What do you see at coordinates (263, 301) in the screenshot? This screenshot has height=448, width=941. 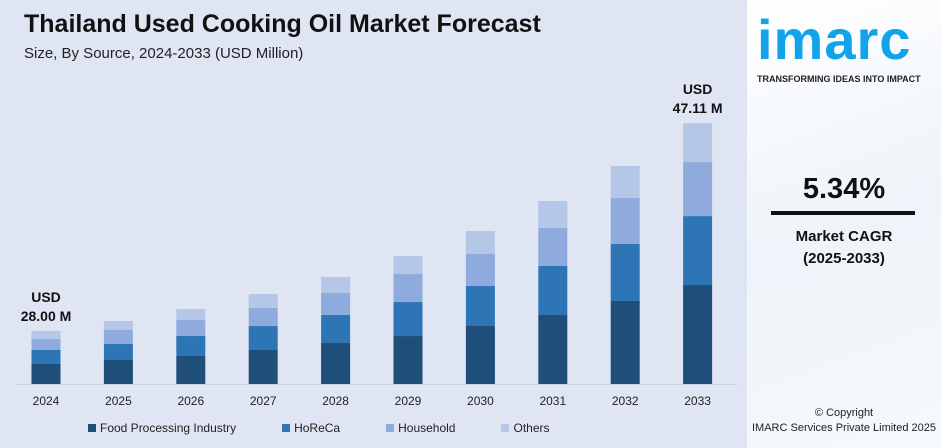 I see `bar-segment-others-2027` at bounding box center [263, 301].